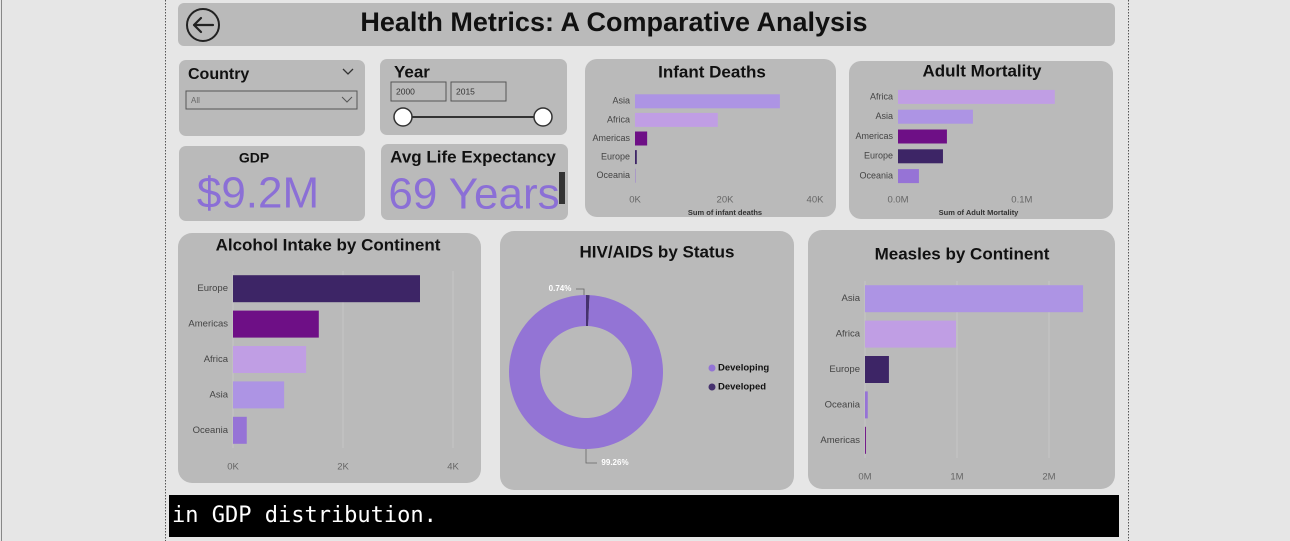  What do you see at coordinates (743, 368) in the screenshot?
I see `legend-label: Developing` at bounding box center [743, 368].